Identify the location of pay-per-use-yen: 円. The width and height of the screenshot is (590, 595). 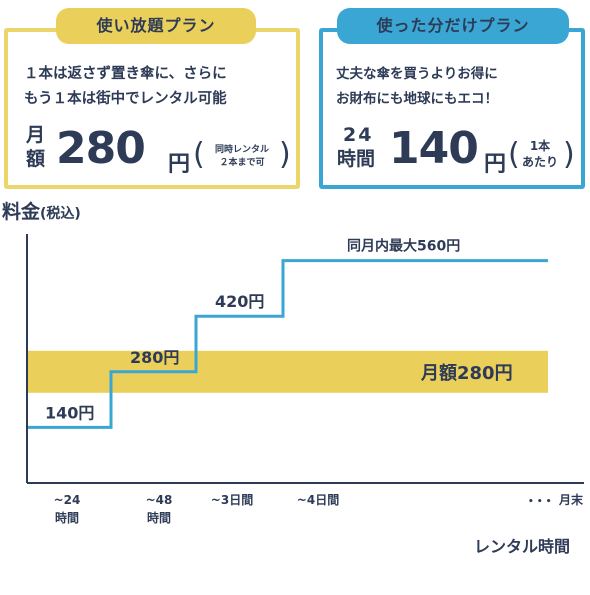
(495, 164).